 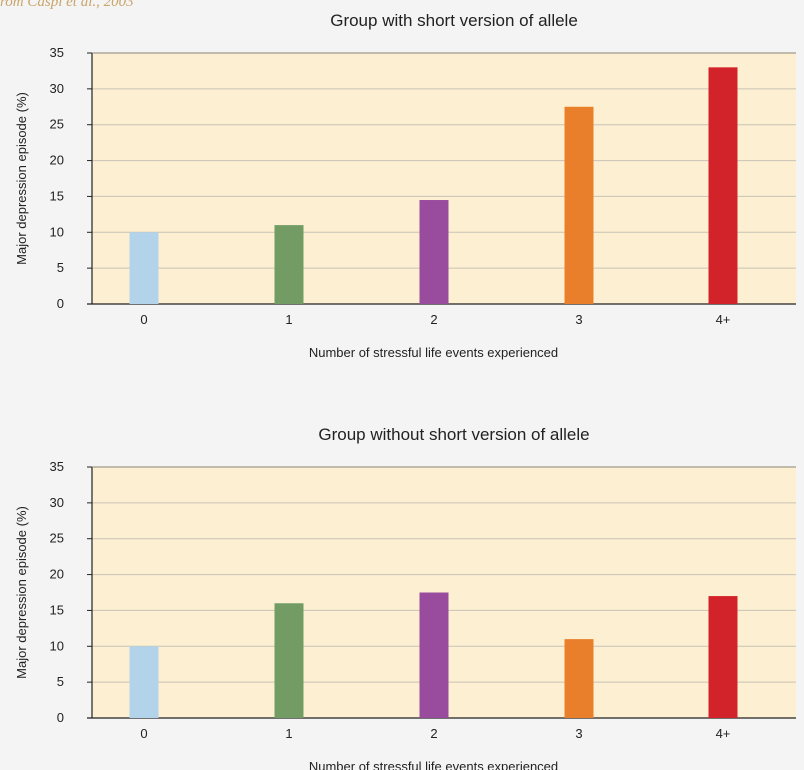 What do you see at coordinates (454, 20) in the screenshot?
I see `chart-title: Group with short version of allele` at bounding box center [454, 20].